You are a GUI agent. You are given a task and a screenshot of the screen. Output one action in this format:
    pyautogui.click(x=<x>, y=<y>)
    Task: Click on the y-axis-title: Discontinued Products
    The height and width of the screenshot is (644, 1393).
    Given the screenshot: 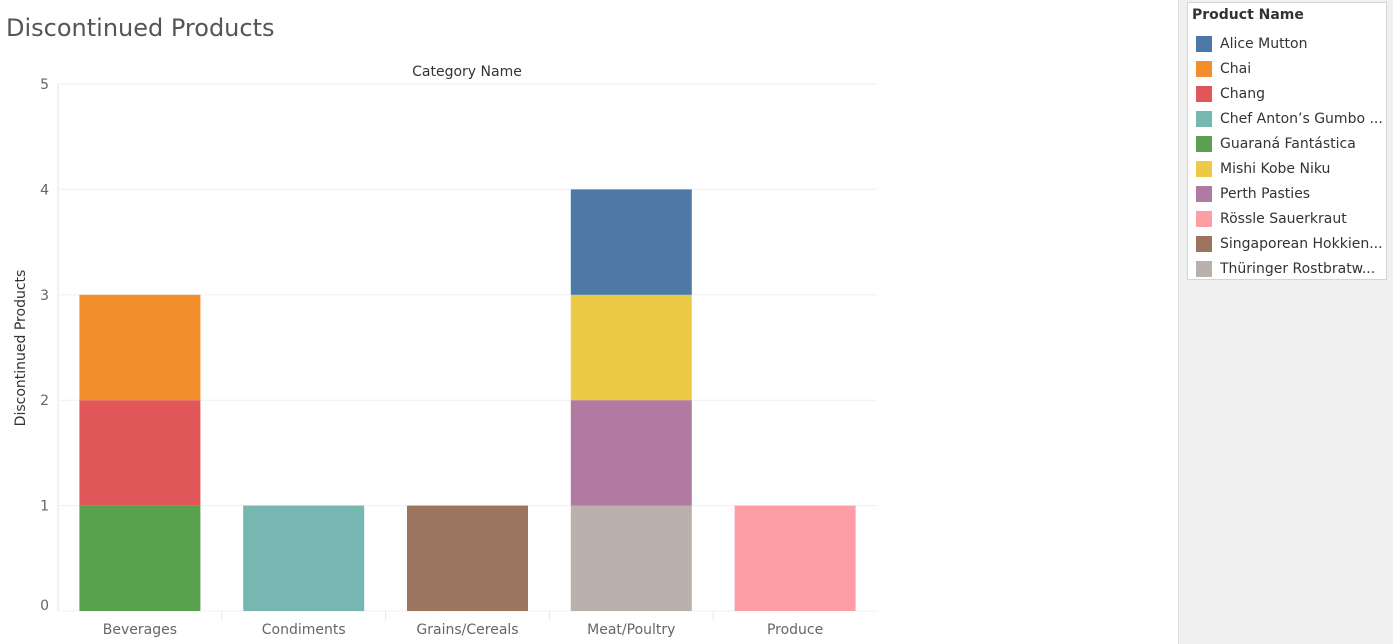 What is the action you would take?
    pyautogui.click(x=21, y=348)
    